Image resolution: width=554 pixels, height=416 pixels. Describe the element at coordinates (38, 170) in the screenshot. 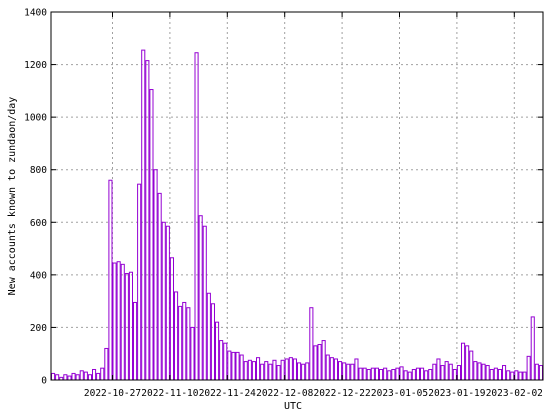

I see `y-tick-label: 800` at that location.